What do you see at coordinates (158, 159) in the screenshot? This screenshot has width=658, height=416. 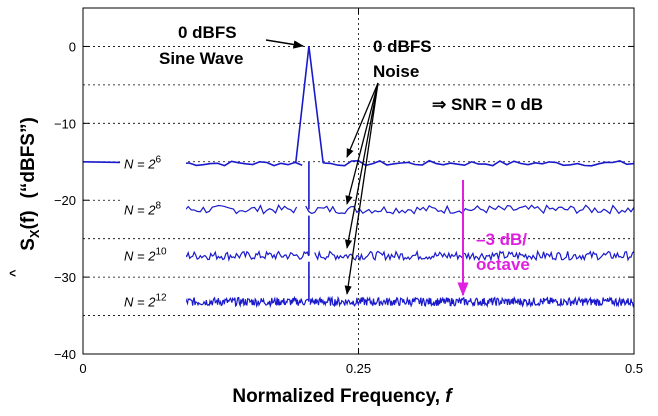 I see `series-label-exponent: 6` at bounding box center [158, 159].